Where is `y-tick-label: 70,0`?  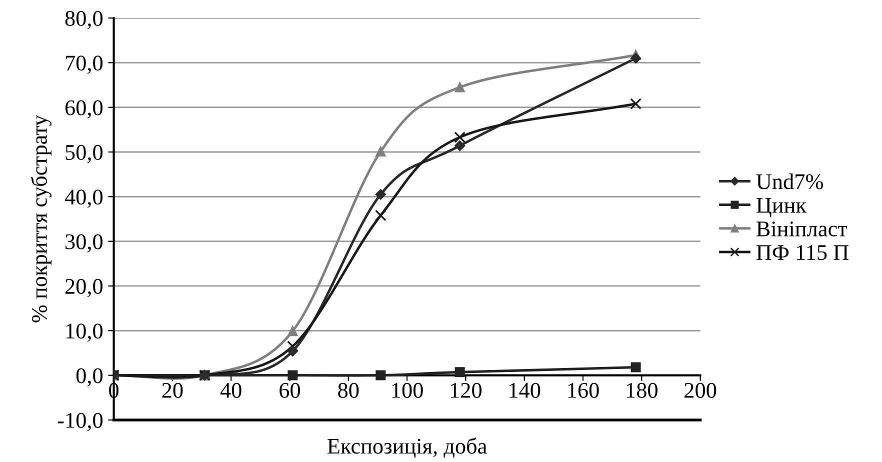 y-tick-label: 70,0 is located at coordinates (84, 65).